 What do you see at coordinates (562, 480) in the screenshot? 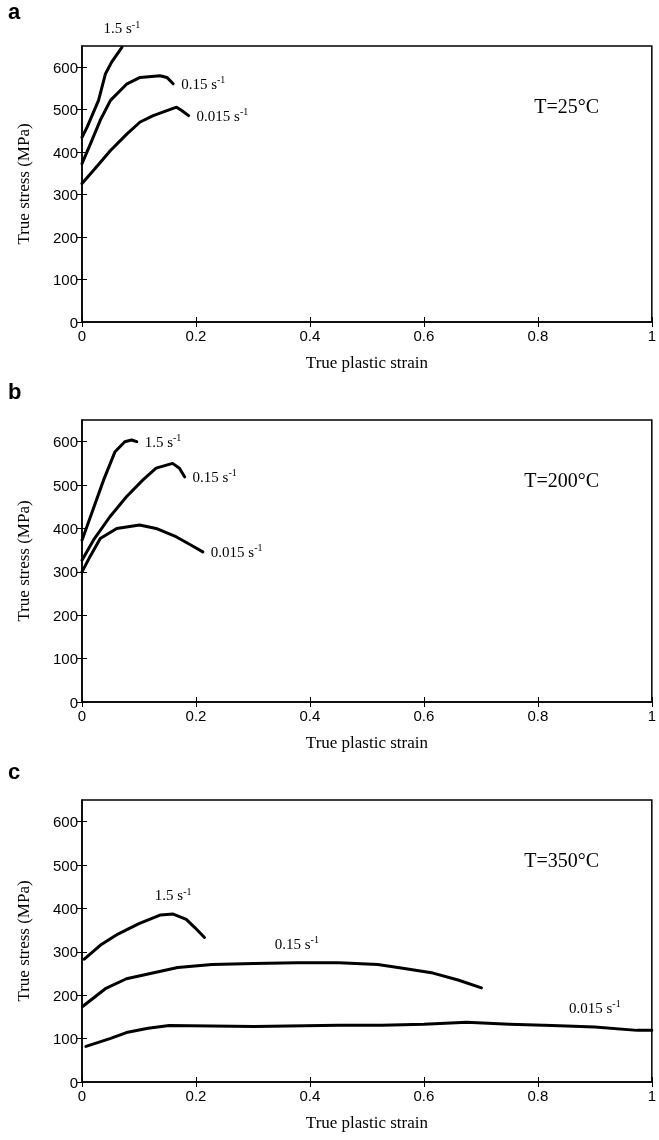
I see `annotation: T=200°C` at bounding box center [562, 480].